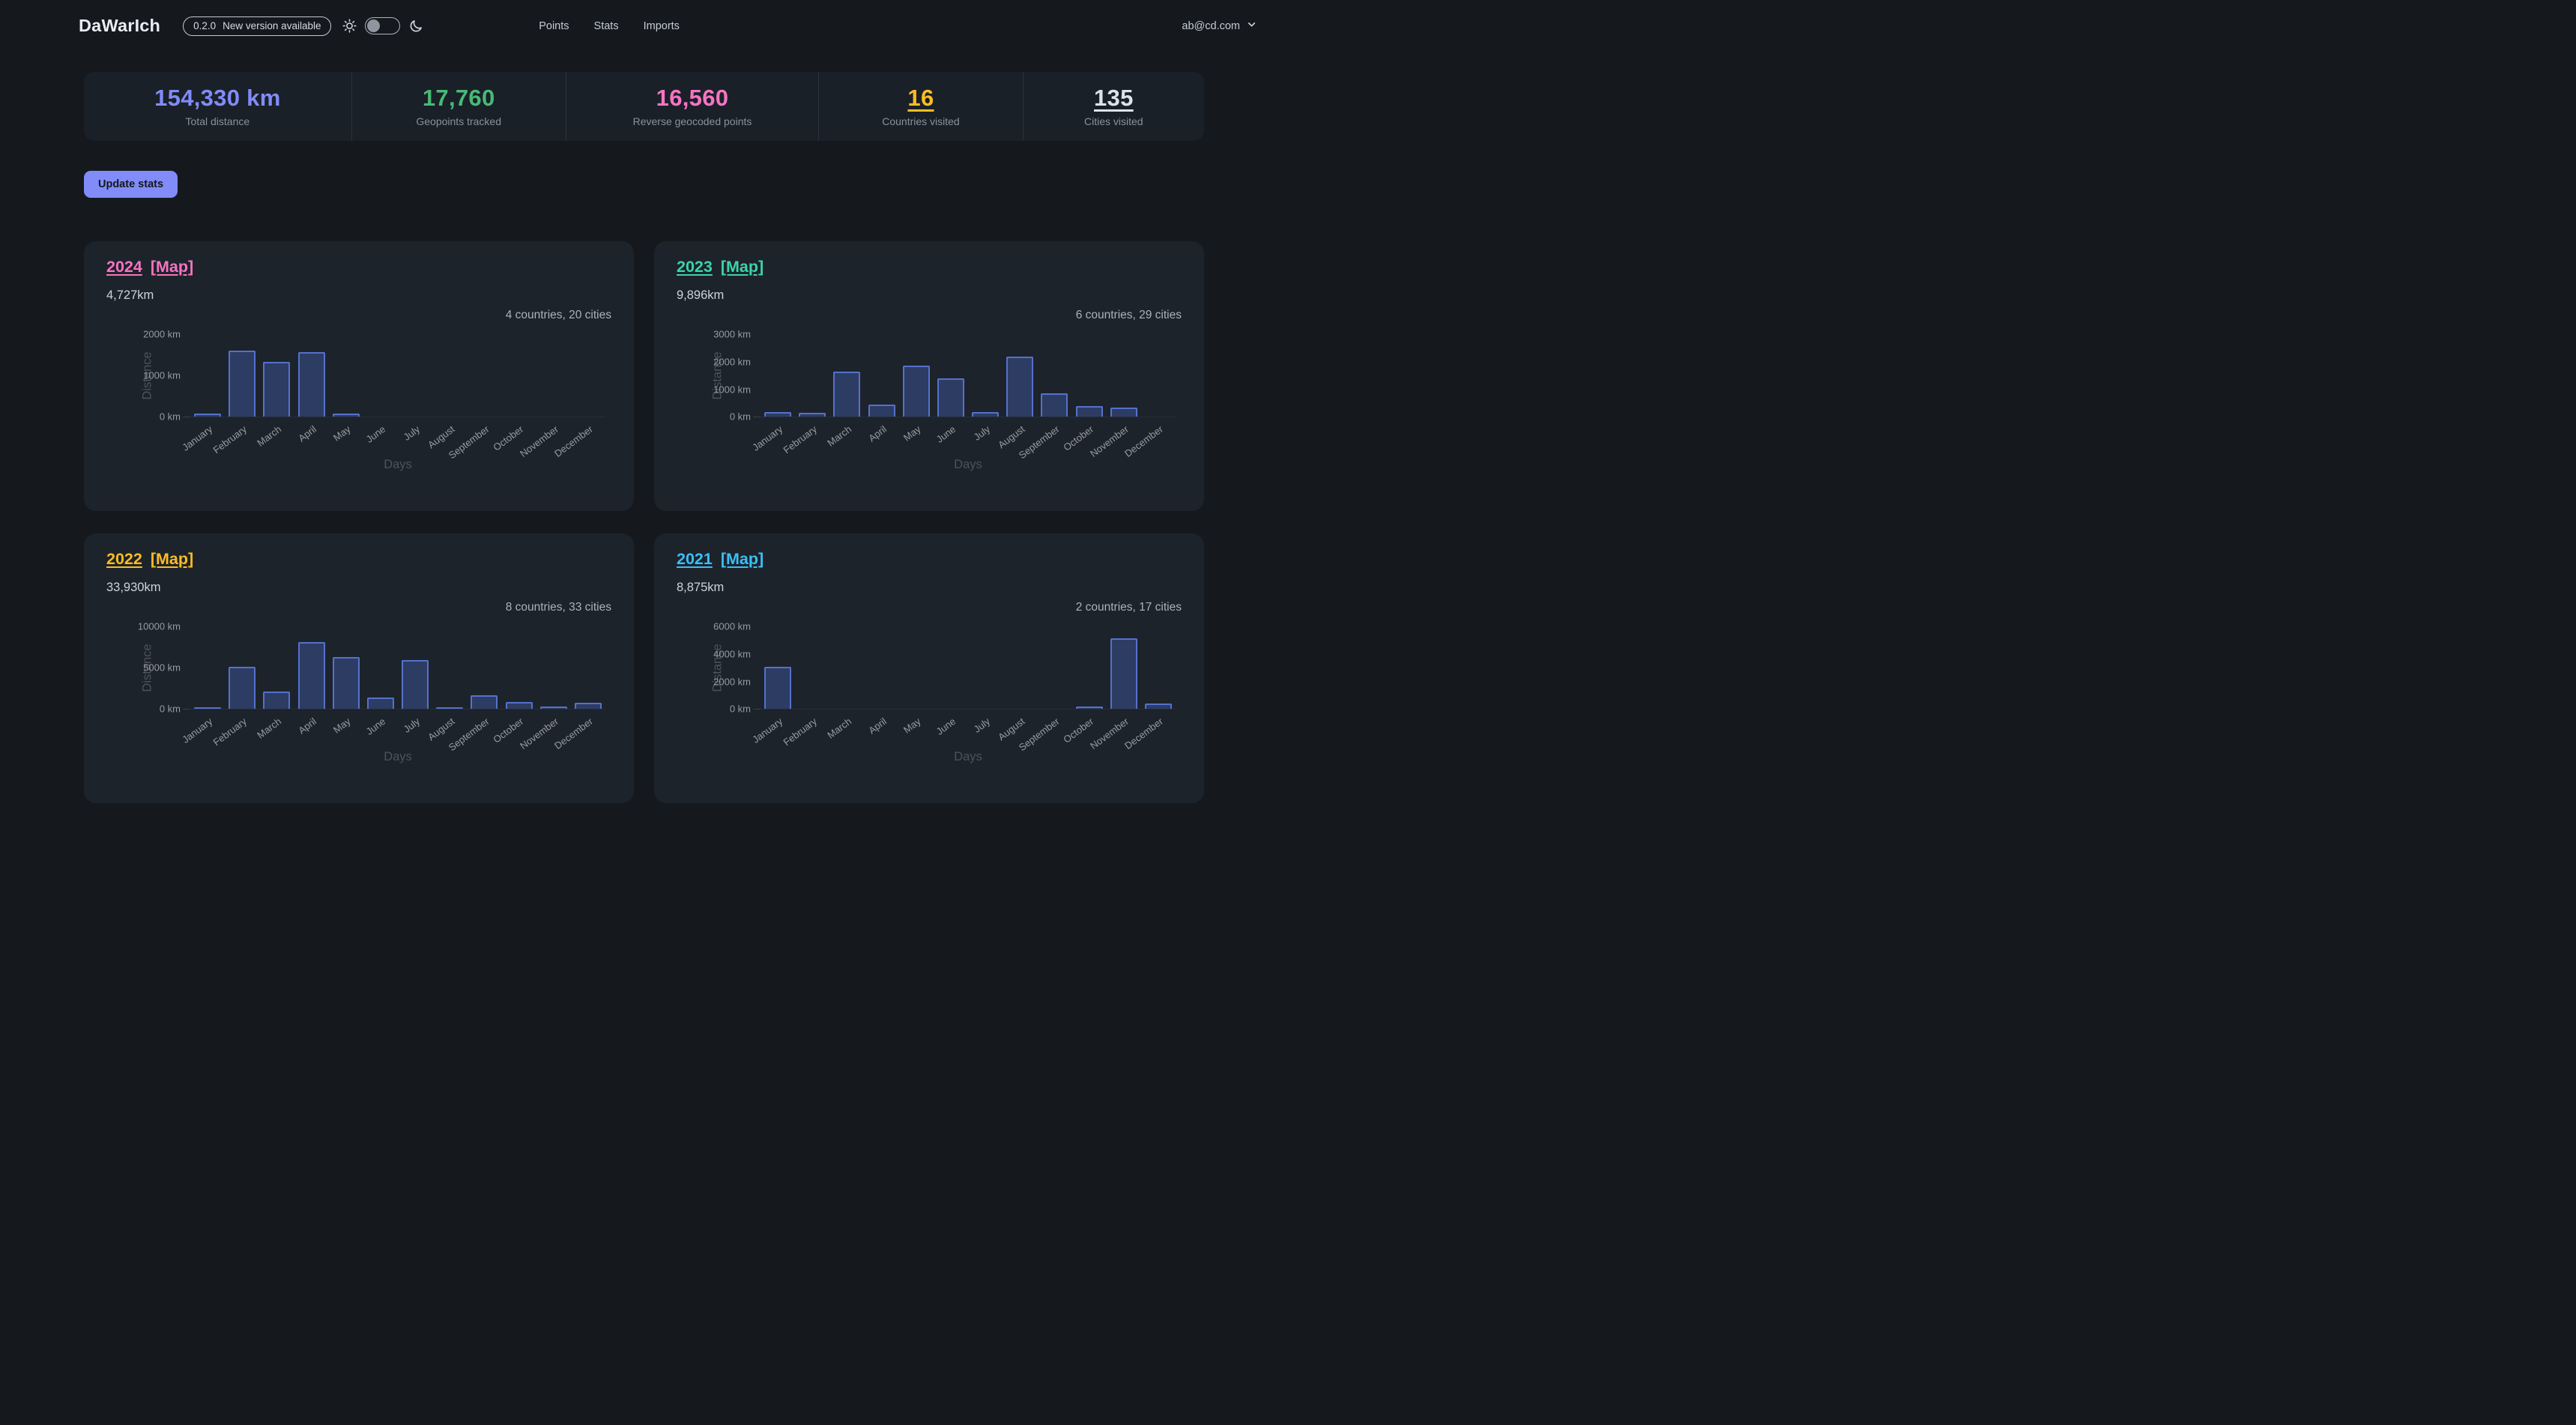 This screenshot has width=2576, height=1425. I want to click on theme-toggle, so click(383, 25).